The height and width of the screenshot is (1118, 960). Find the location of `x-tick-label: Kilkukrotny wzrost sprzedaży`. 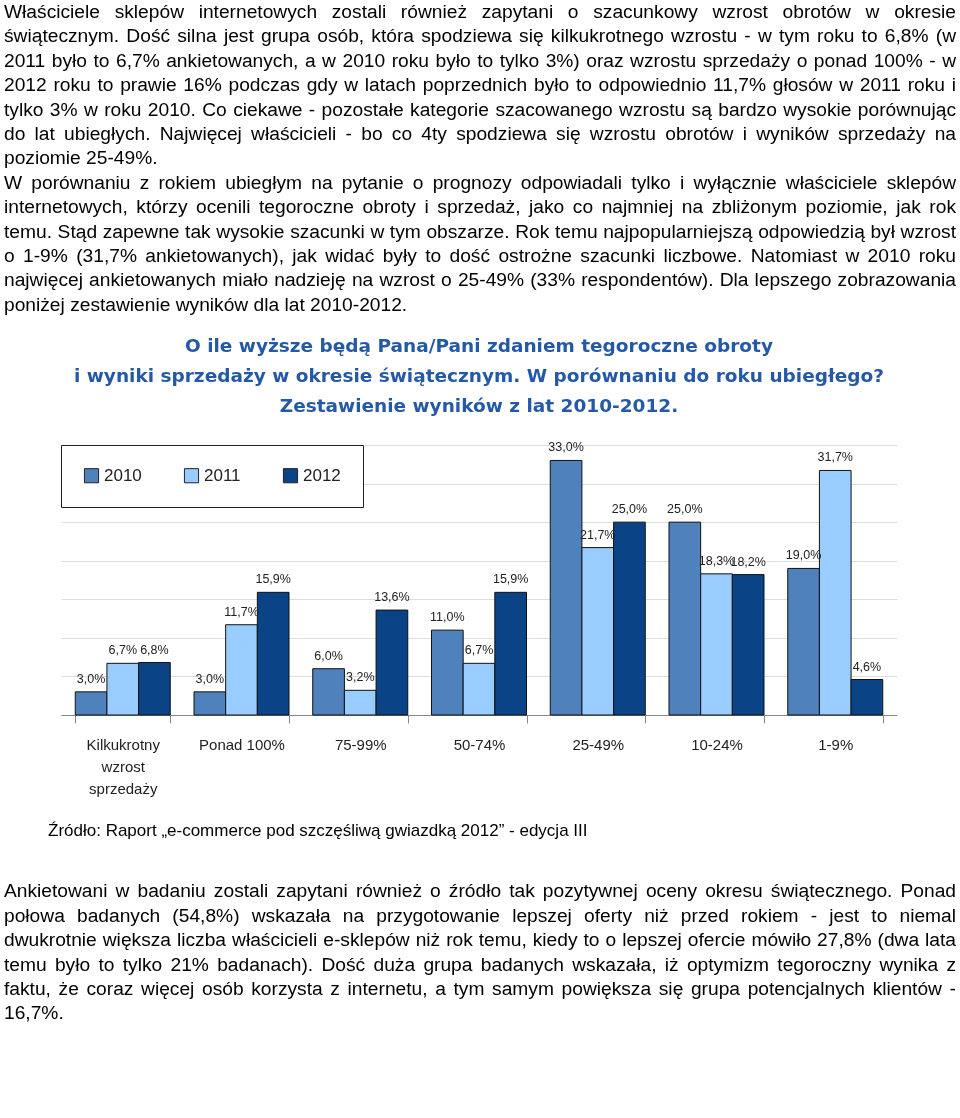

x-tick-label: Kilkukrotny wzrost sprzedaży is located at coordinates (123, 766).